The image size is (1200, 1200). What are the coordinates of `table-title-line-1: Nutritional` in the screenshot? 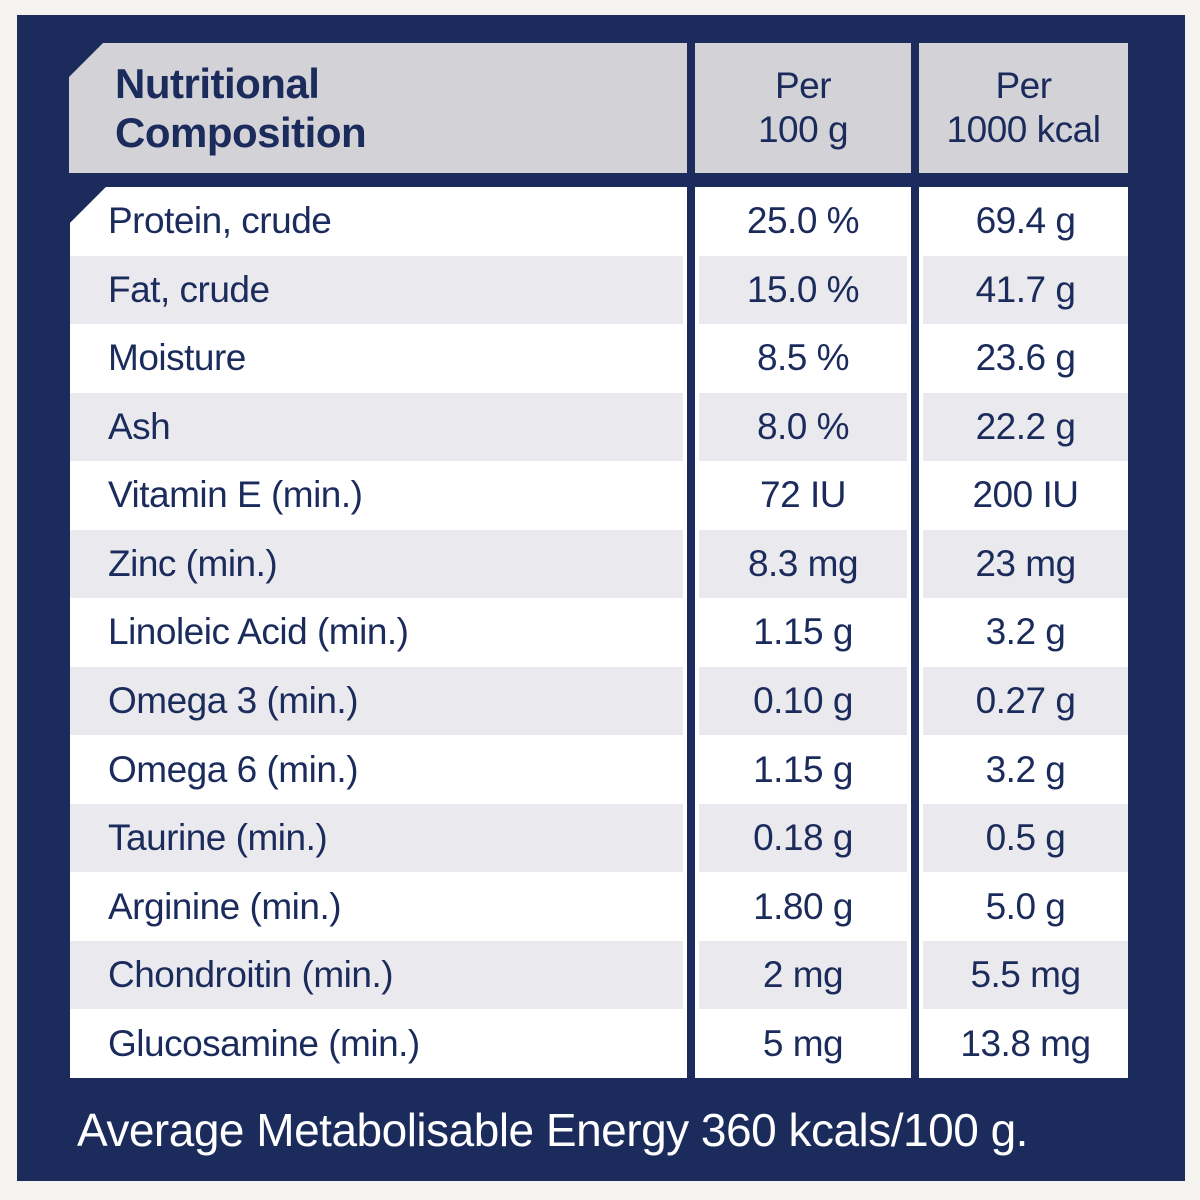 It's located at (217, 83).